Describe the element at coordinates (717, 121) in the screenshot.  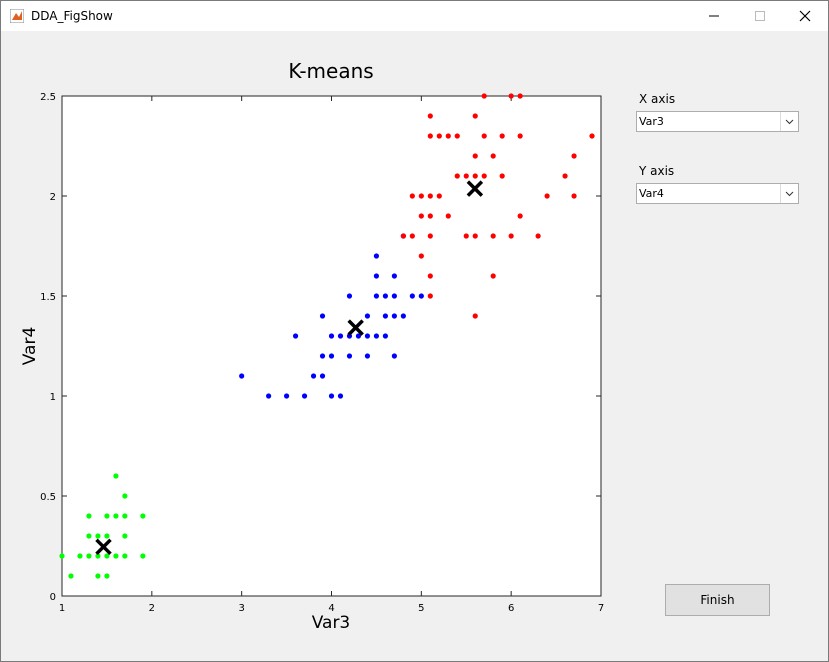
I see `x-axis-dropdown: Var3` at that location.